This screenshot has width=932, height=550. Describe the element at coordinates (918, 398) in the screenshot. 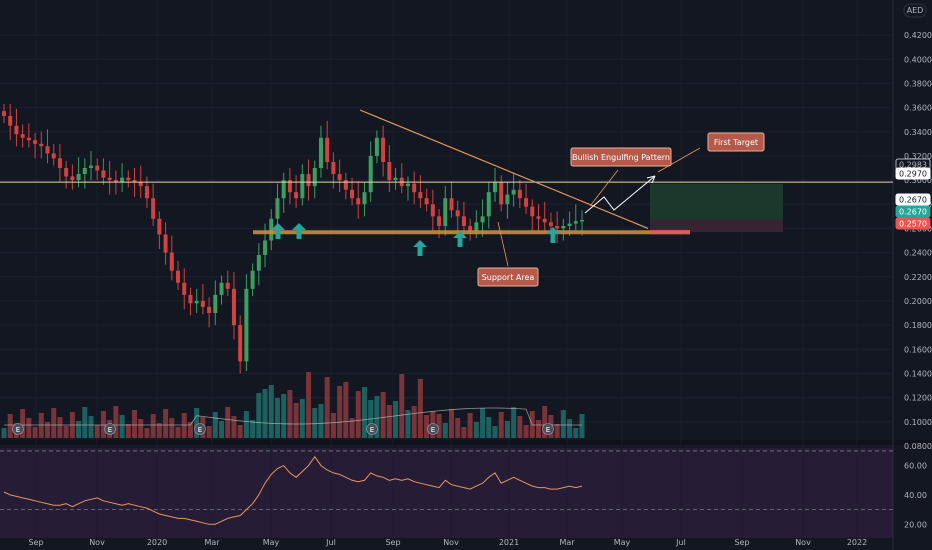

I see `y-tick-label: 0.1200` at that location.